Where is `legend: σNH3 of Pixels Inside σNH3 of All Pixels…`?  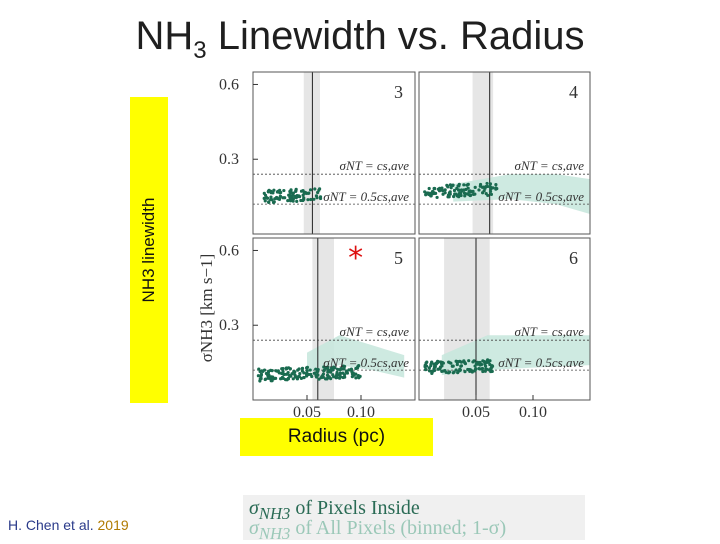
legend: σNH3 of Pixels Inside σNH3 of All Pixels… is located at coordinates (414, 519).